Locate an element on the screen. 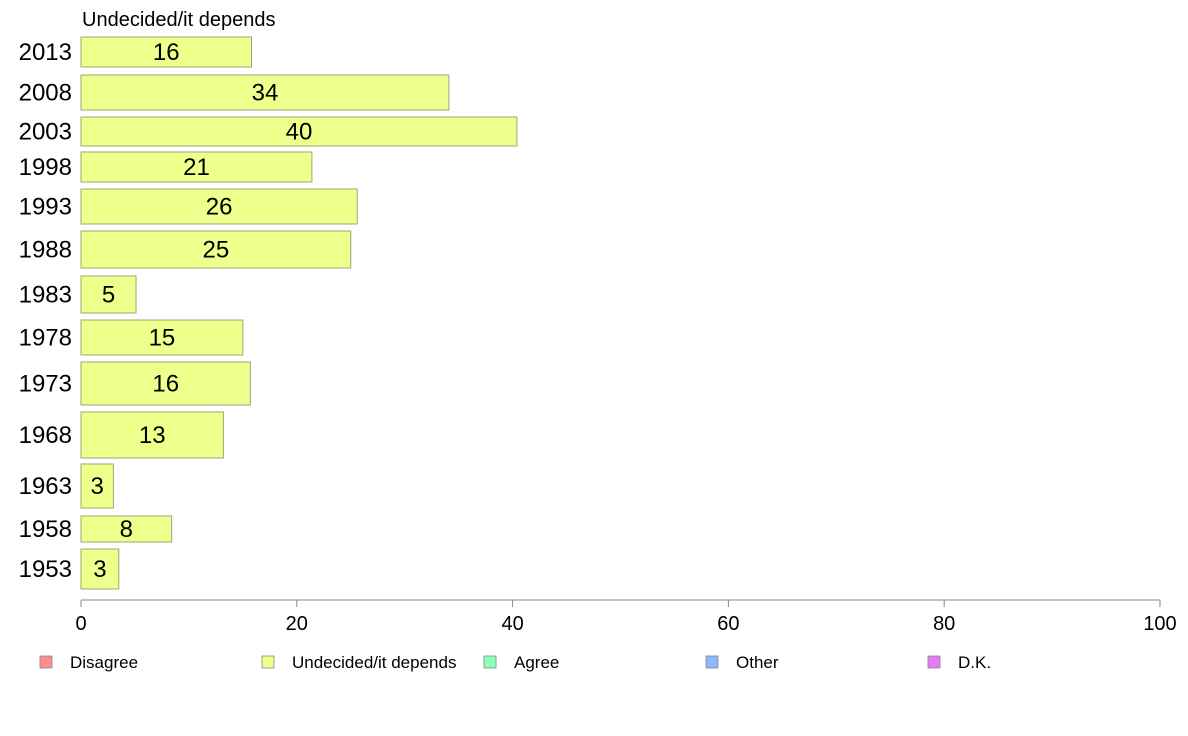 The width and height of the screenshot is (1188, 736). value-label-1998: 21 is located at coordinates (196, 167).